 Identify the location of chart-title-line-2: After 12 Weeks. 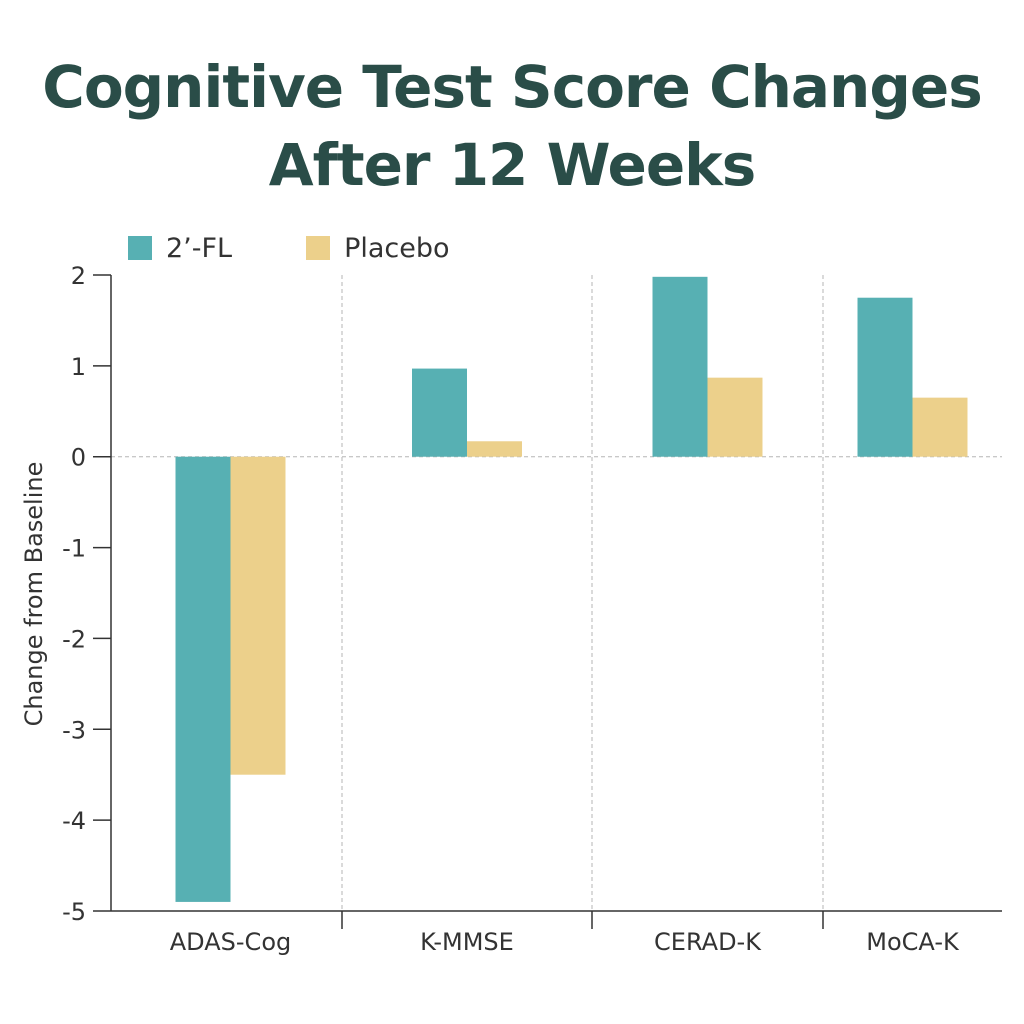
(512, 165).